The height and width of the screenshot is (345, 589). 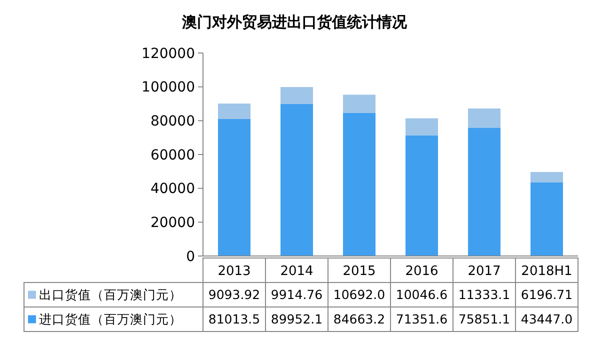 What do you see at coordinates (234, 294) in the screenshot?
I see `data-label: 9093.92` at bounding box center [234, 294].